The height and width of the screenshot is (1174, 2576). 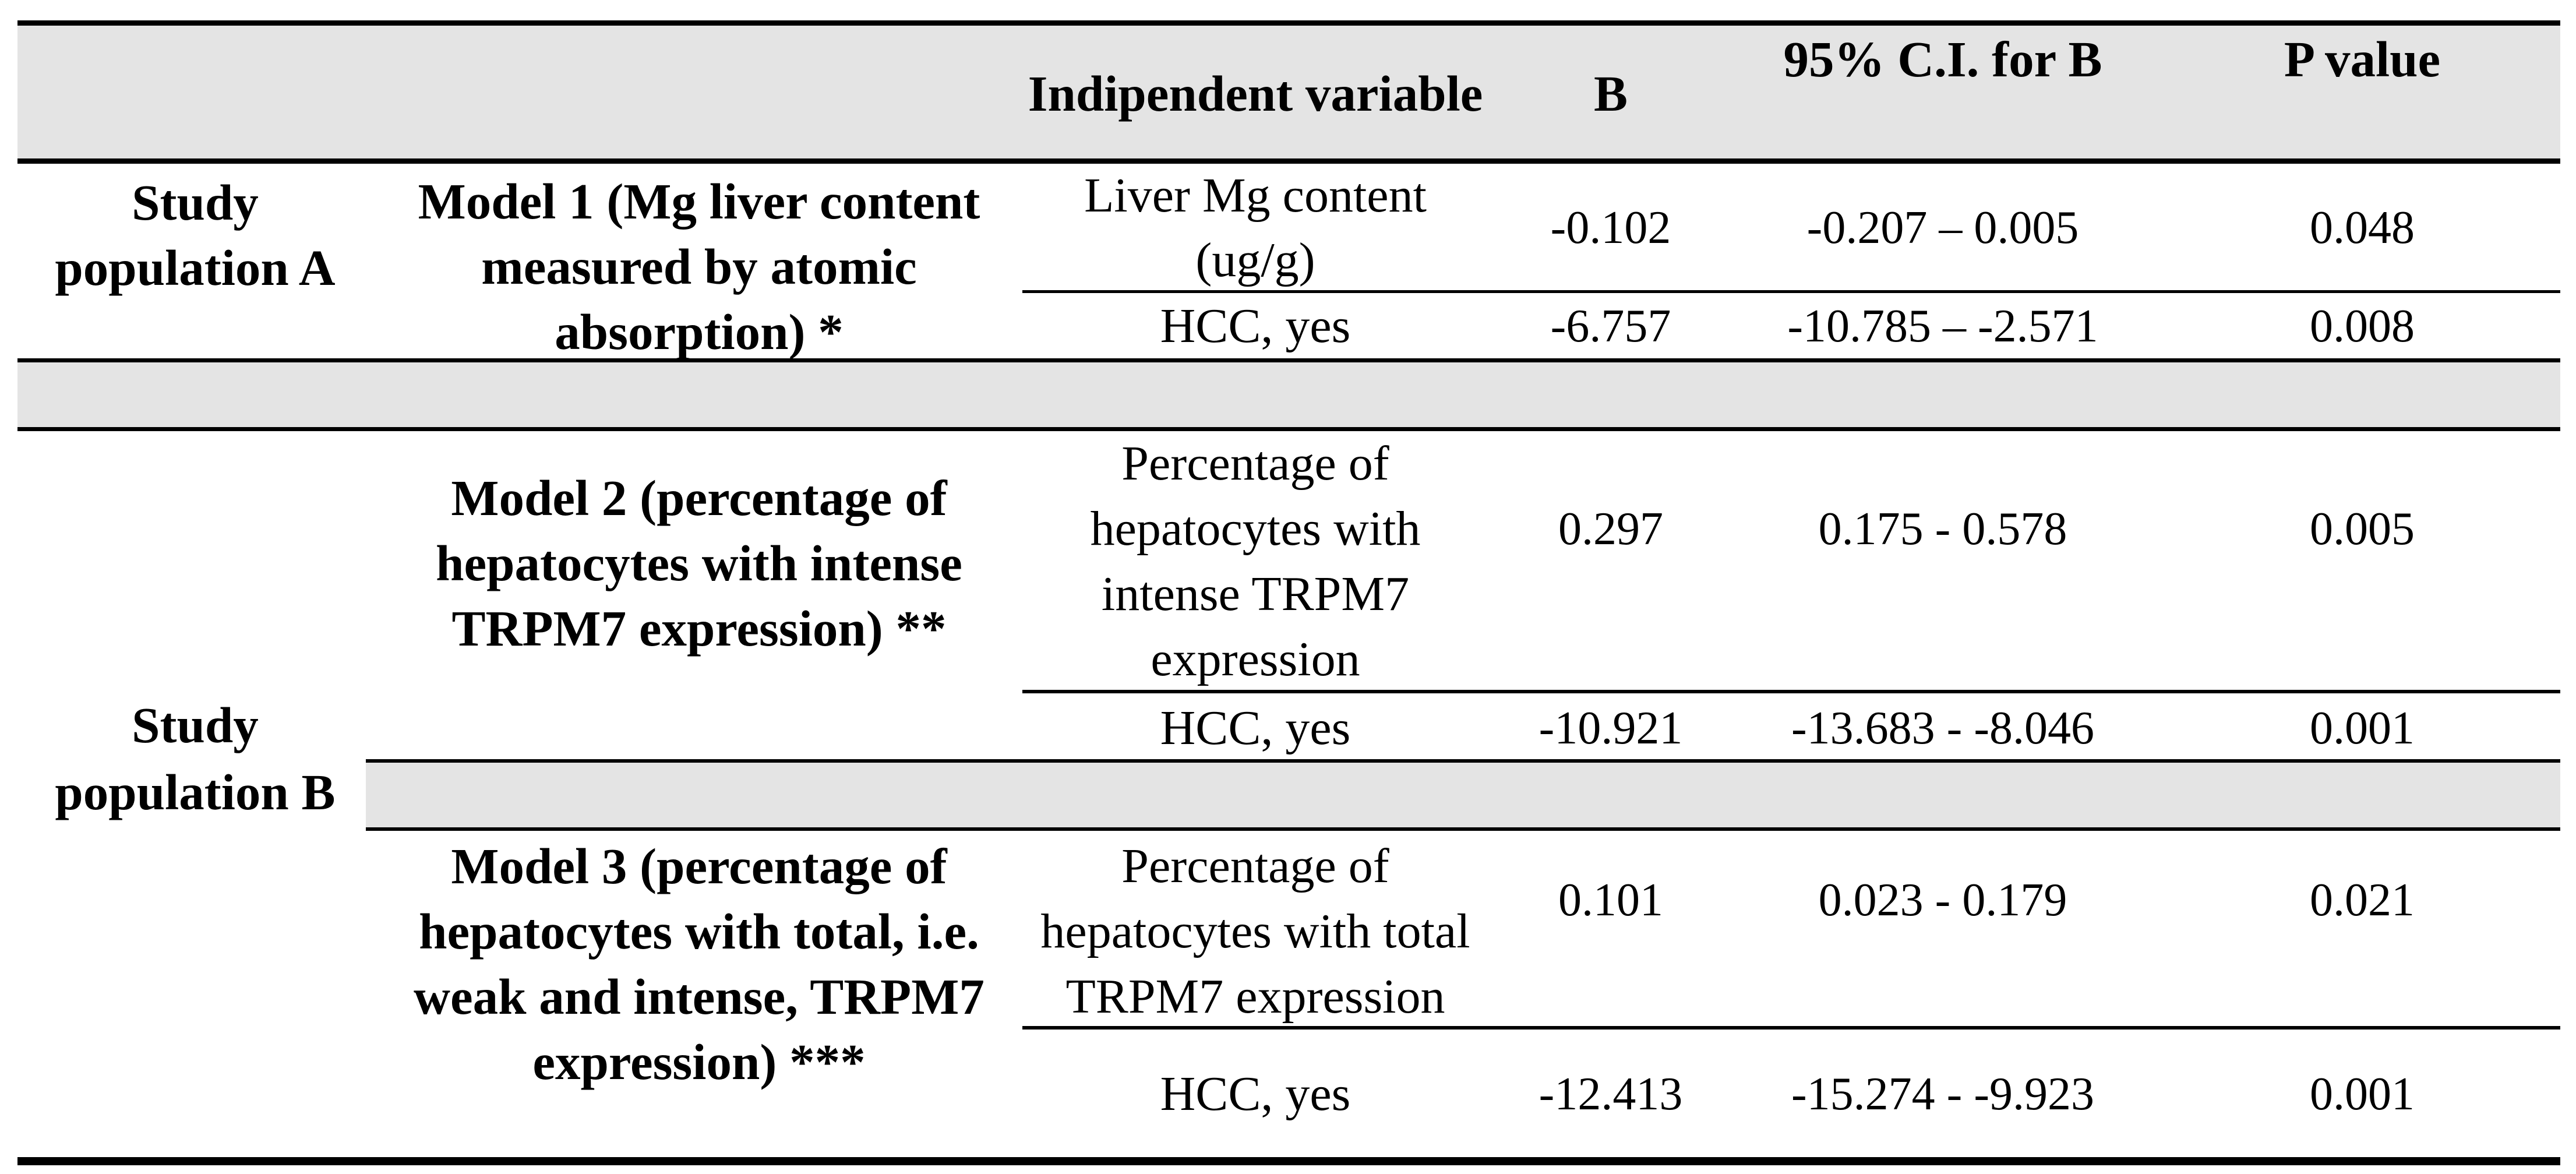 What do you see at coordinates (195, 202) in the screenshot?
I see `population-a-label-line1: Study` at bounding box center [195, 202].